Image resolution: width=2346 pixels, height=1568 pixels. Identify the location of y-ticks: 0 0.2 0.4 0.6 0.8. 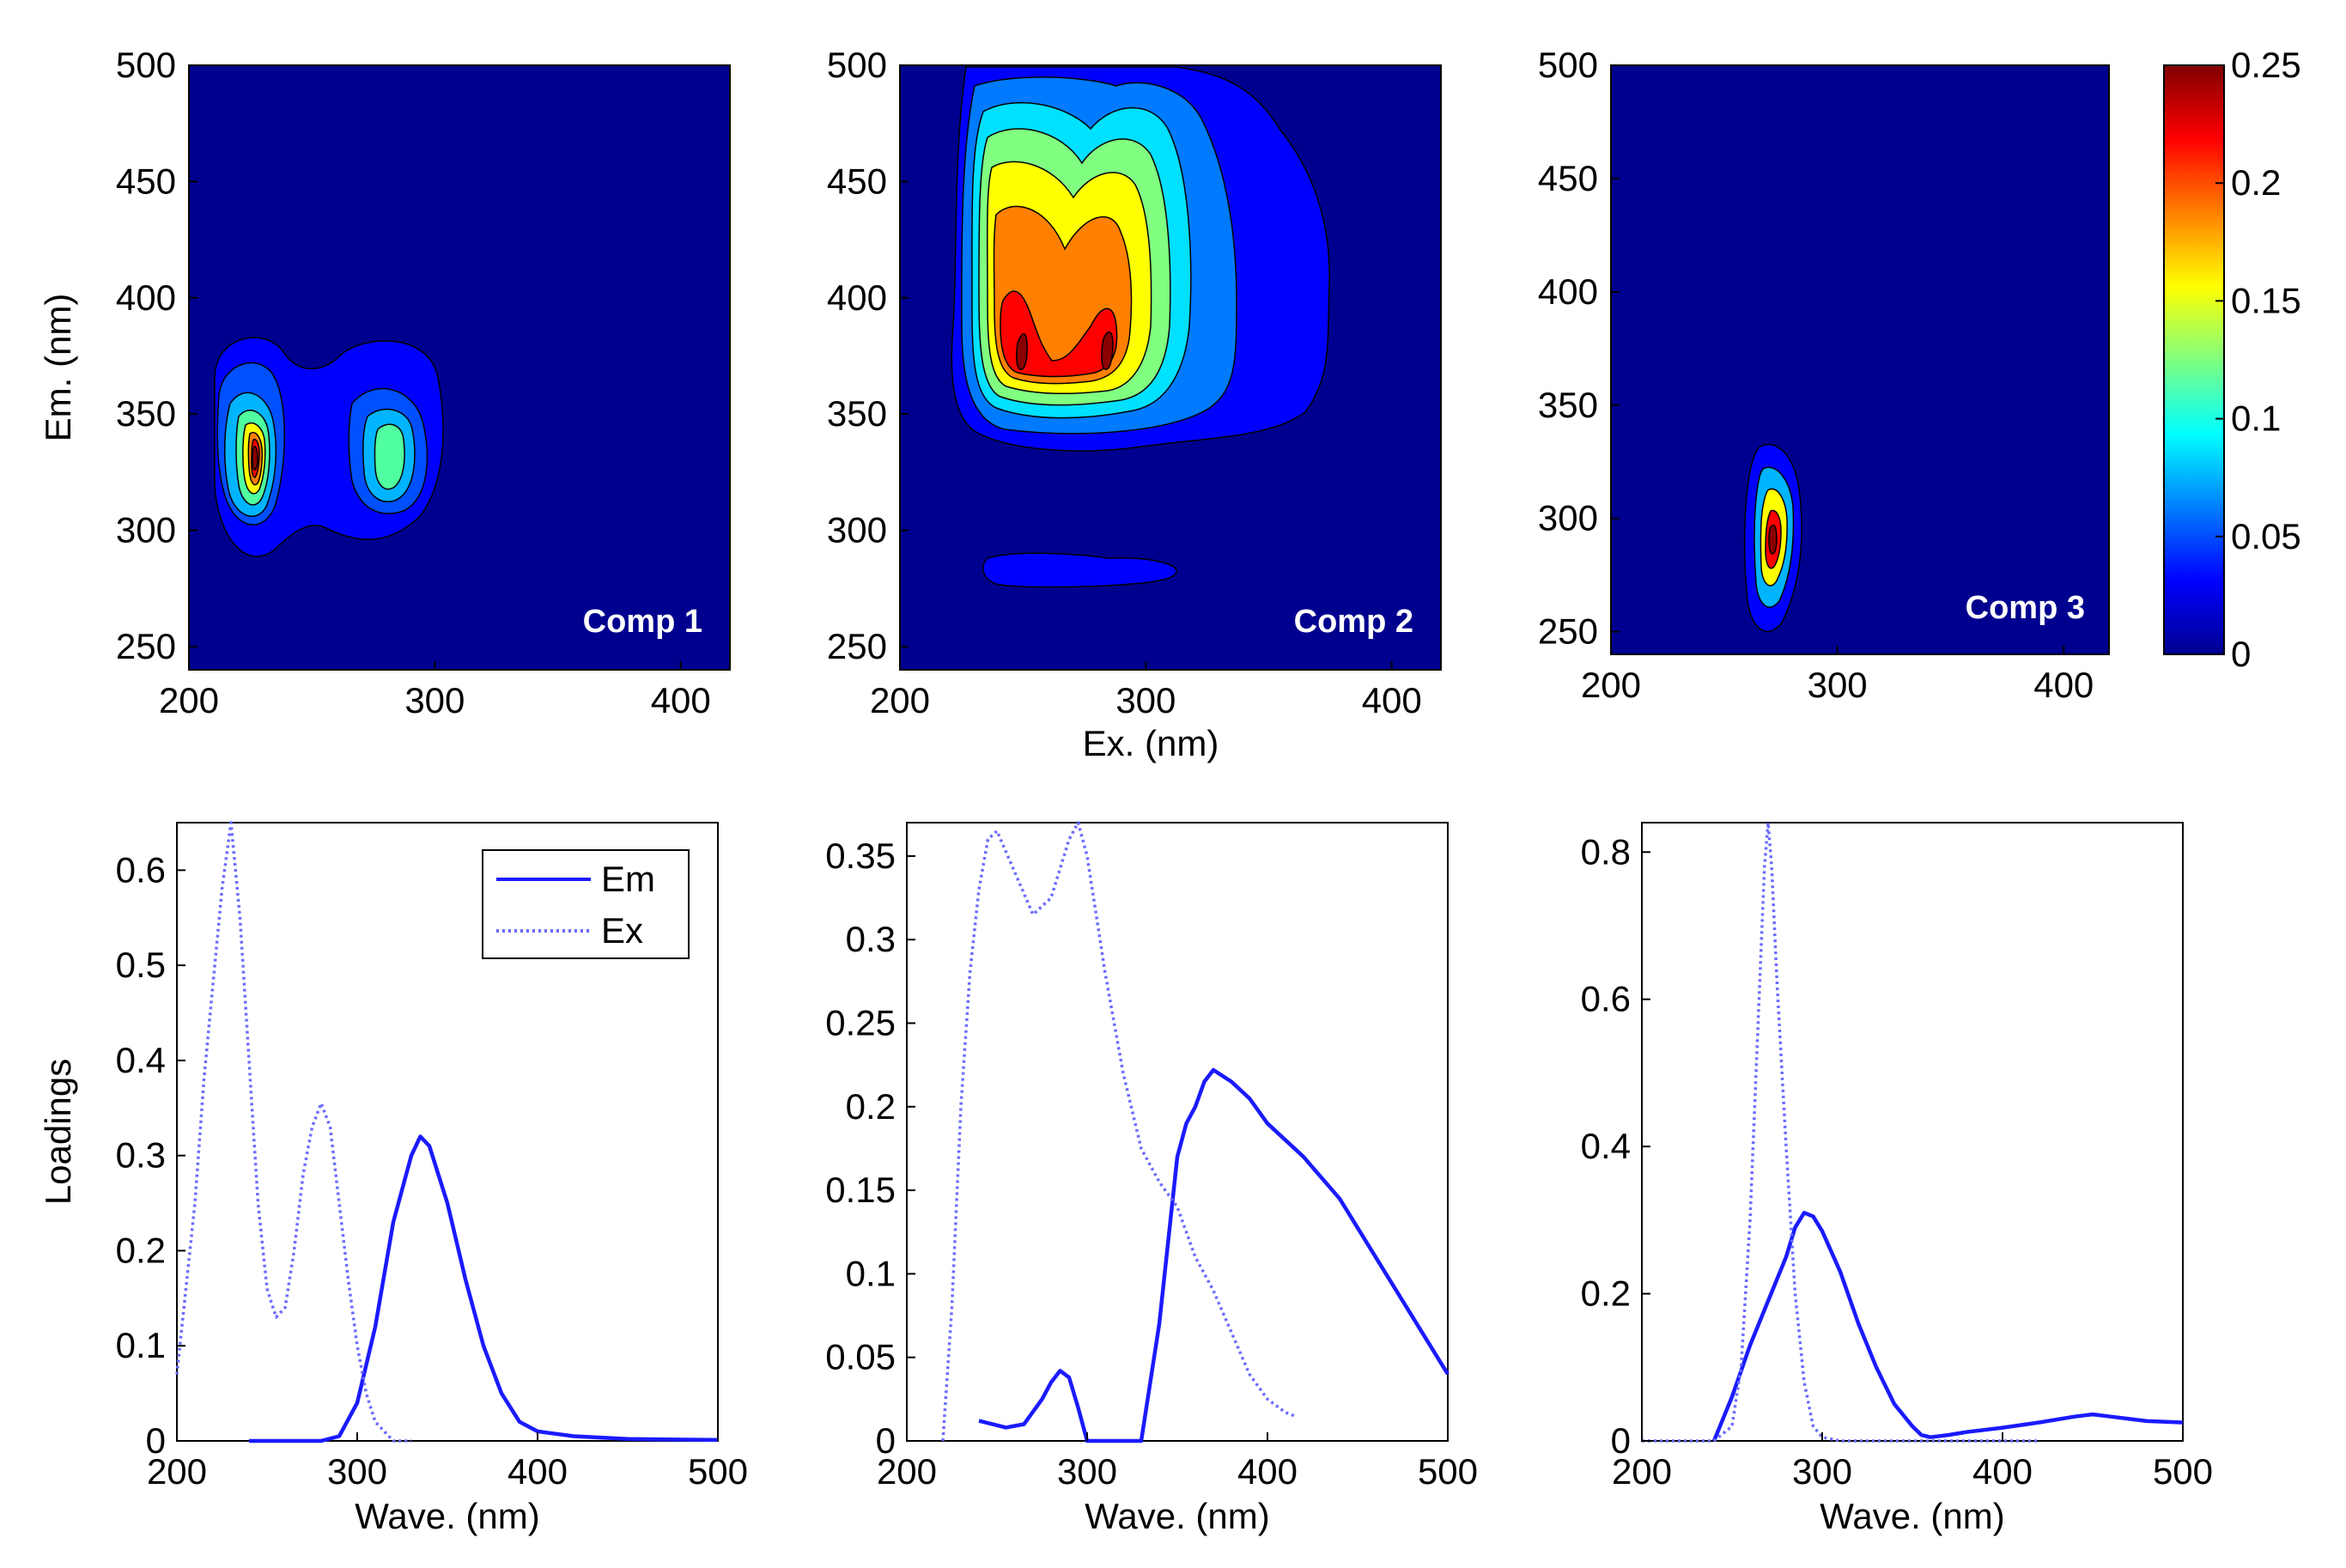
(1615, 1146).